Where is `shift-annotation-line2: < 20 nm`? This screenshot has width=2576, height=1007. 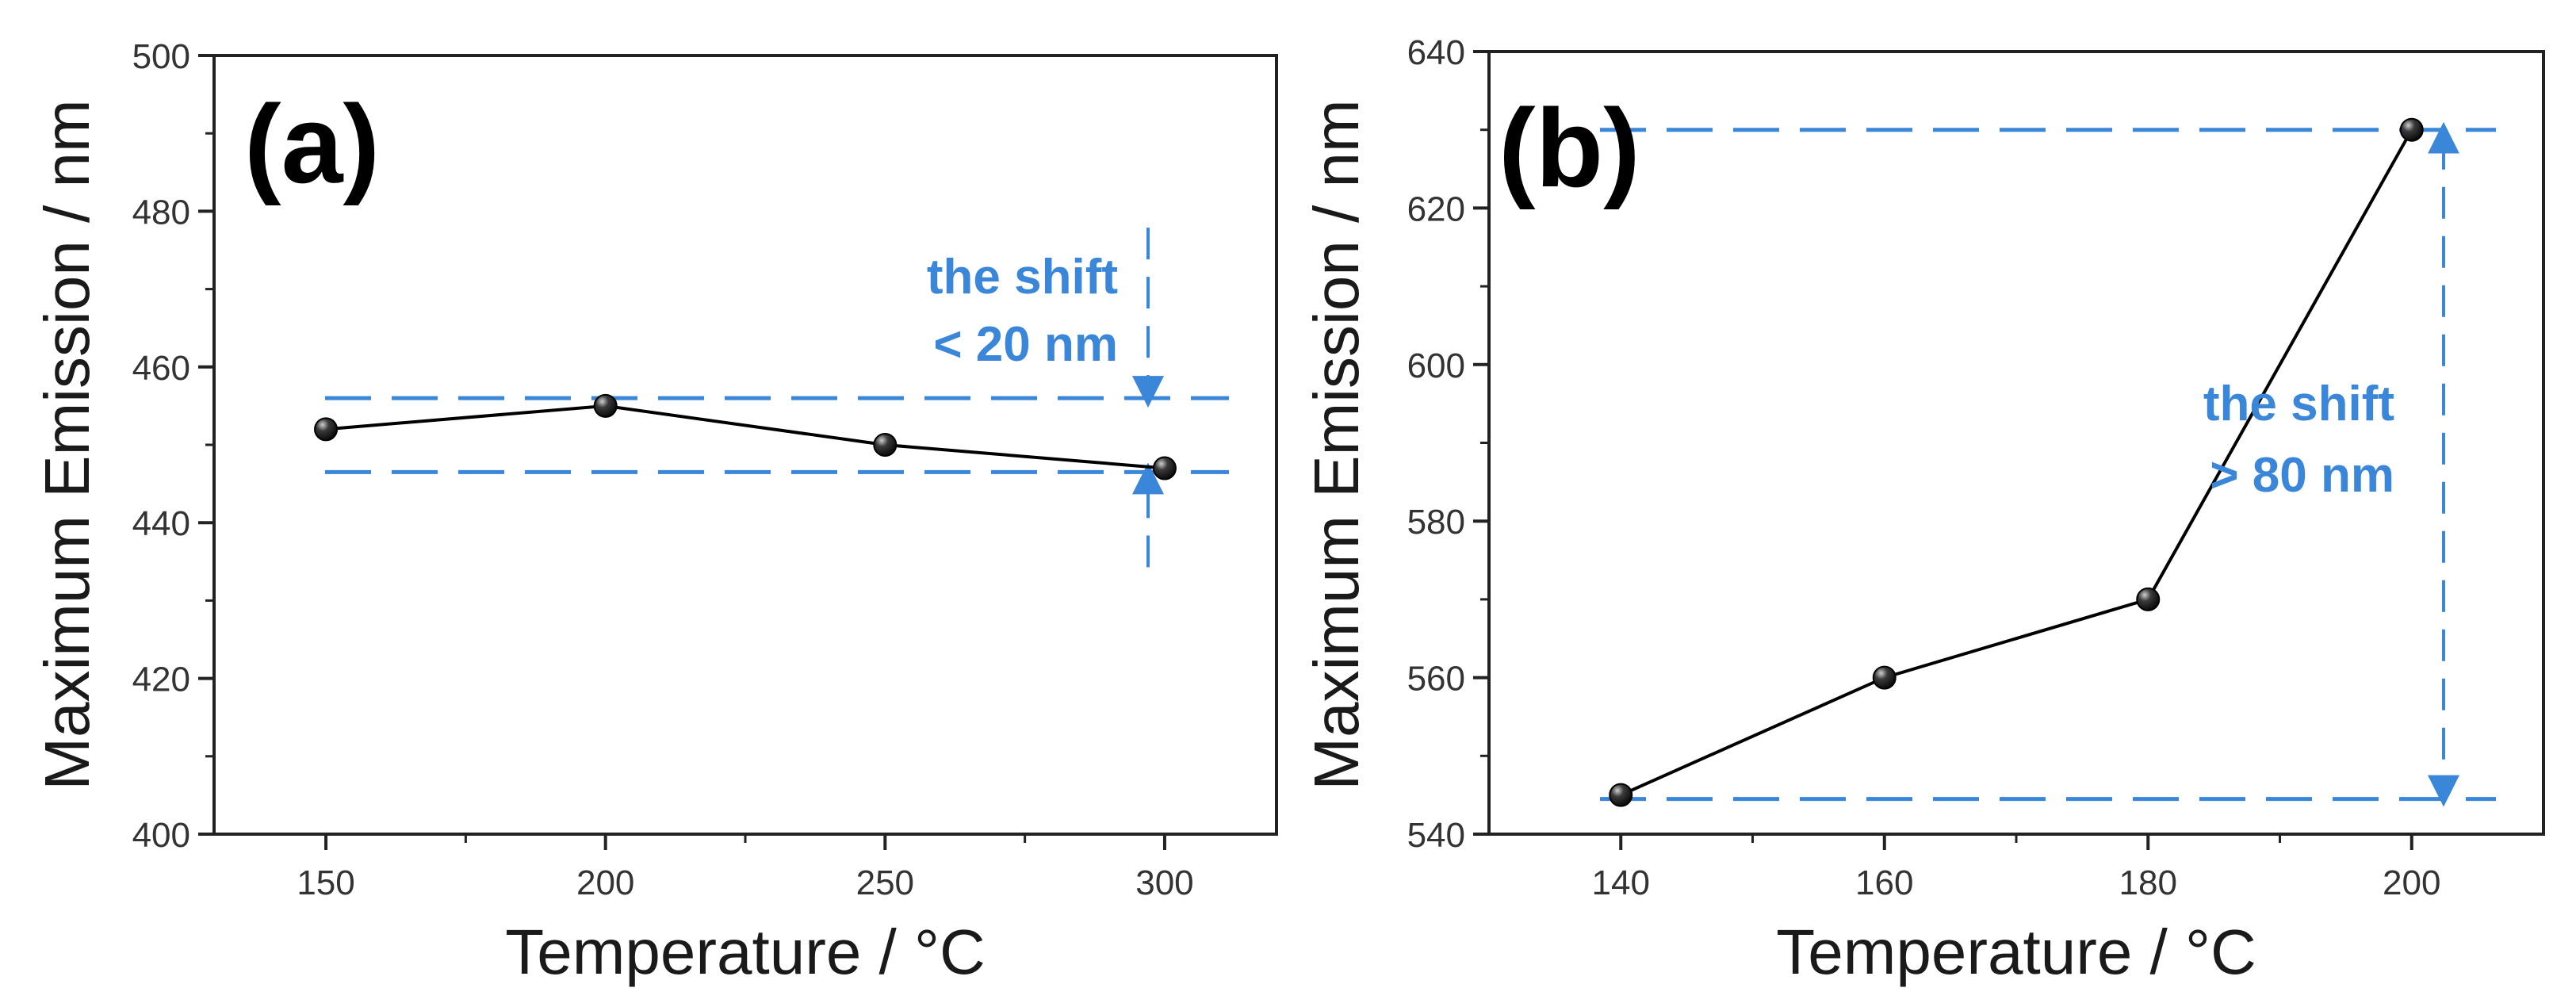 shift-annotation-line2: < 20 nm is located at coordinates (1025, 344).